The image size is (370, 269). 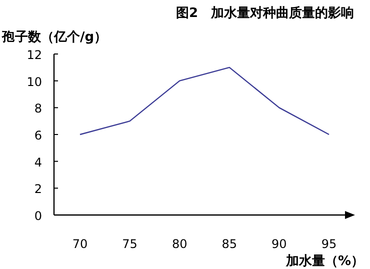 I want to click on x-tick-label: 85, so click(x=230, y=244).